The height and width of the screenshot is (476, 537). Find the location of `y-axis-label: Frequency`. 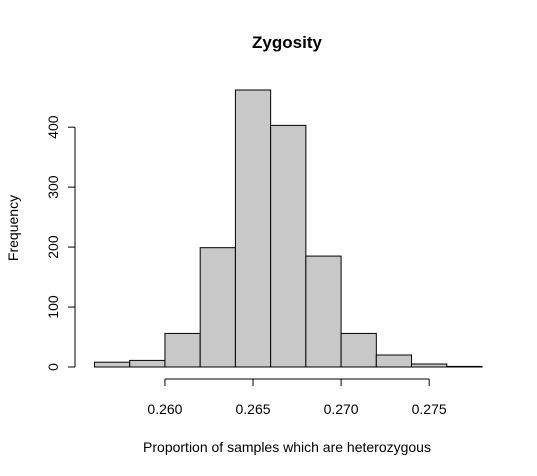

y-axis-label: Frequency is located at coordinates (13, 228).